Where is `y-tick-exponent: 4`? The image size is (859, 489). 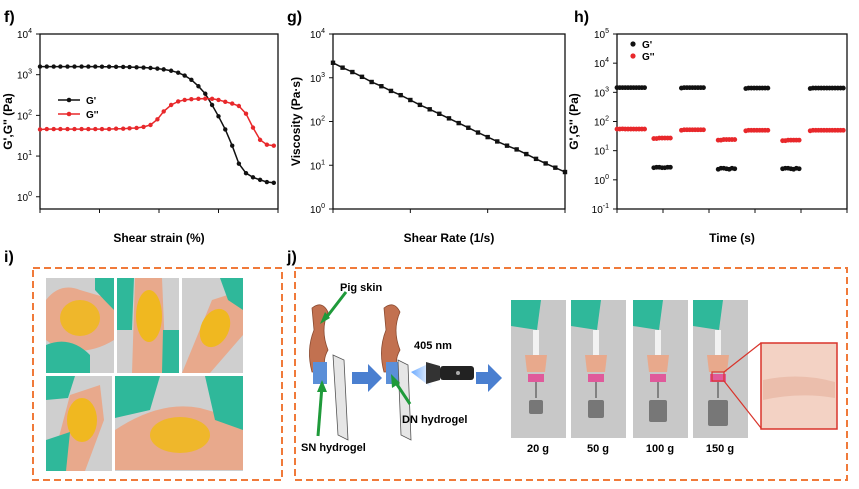 y-tick-exponent: 4 is located at coordinates (607, 60).